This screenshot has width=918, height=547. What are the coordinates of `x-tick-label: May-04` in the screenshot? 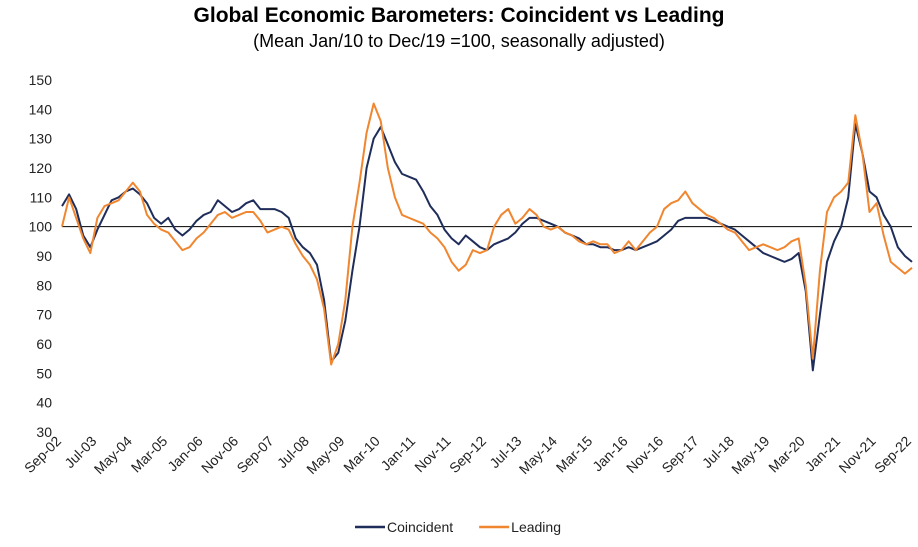 It's located at (113, 455).